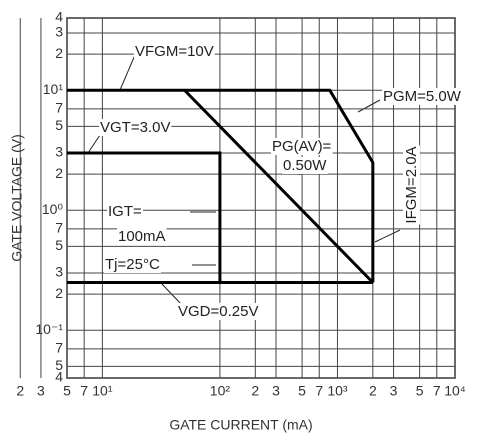 The height and width of the screenshot is (439, 482). Describe the element at coordinates (337, 391) in the screenshot. I see `x-tick-label: 10³` at that location.